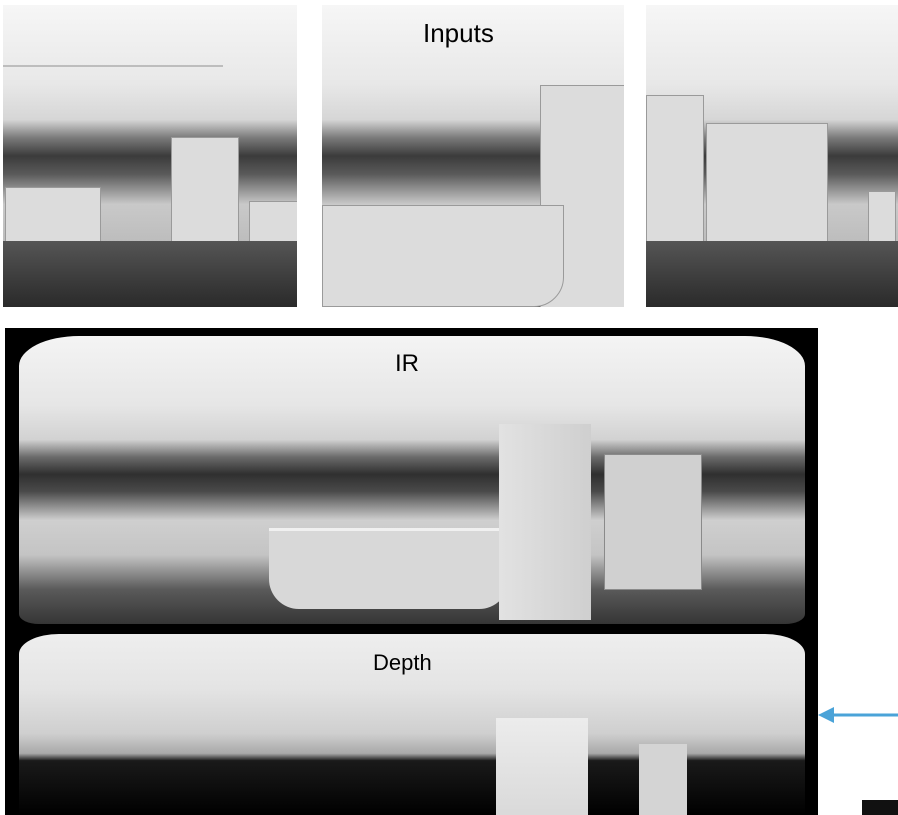 The image size is (898, 815). Describe the element at coordinates (113, 66) in the screenshot. I see `ceiling-seam` at that location.